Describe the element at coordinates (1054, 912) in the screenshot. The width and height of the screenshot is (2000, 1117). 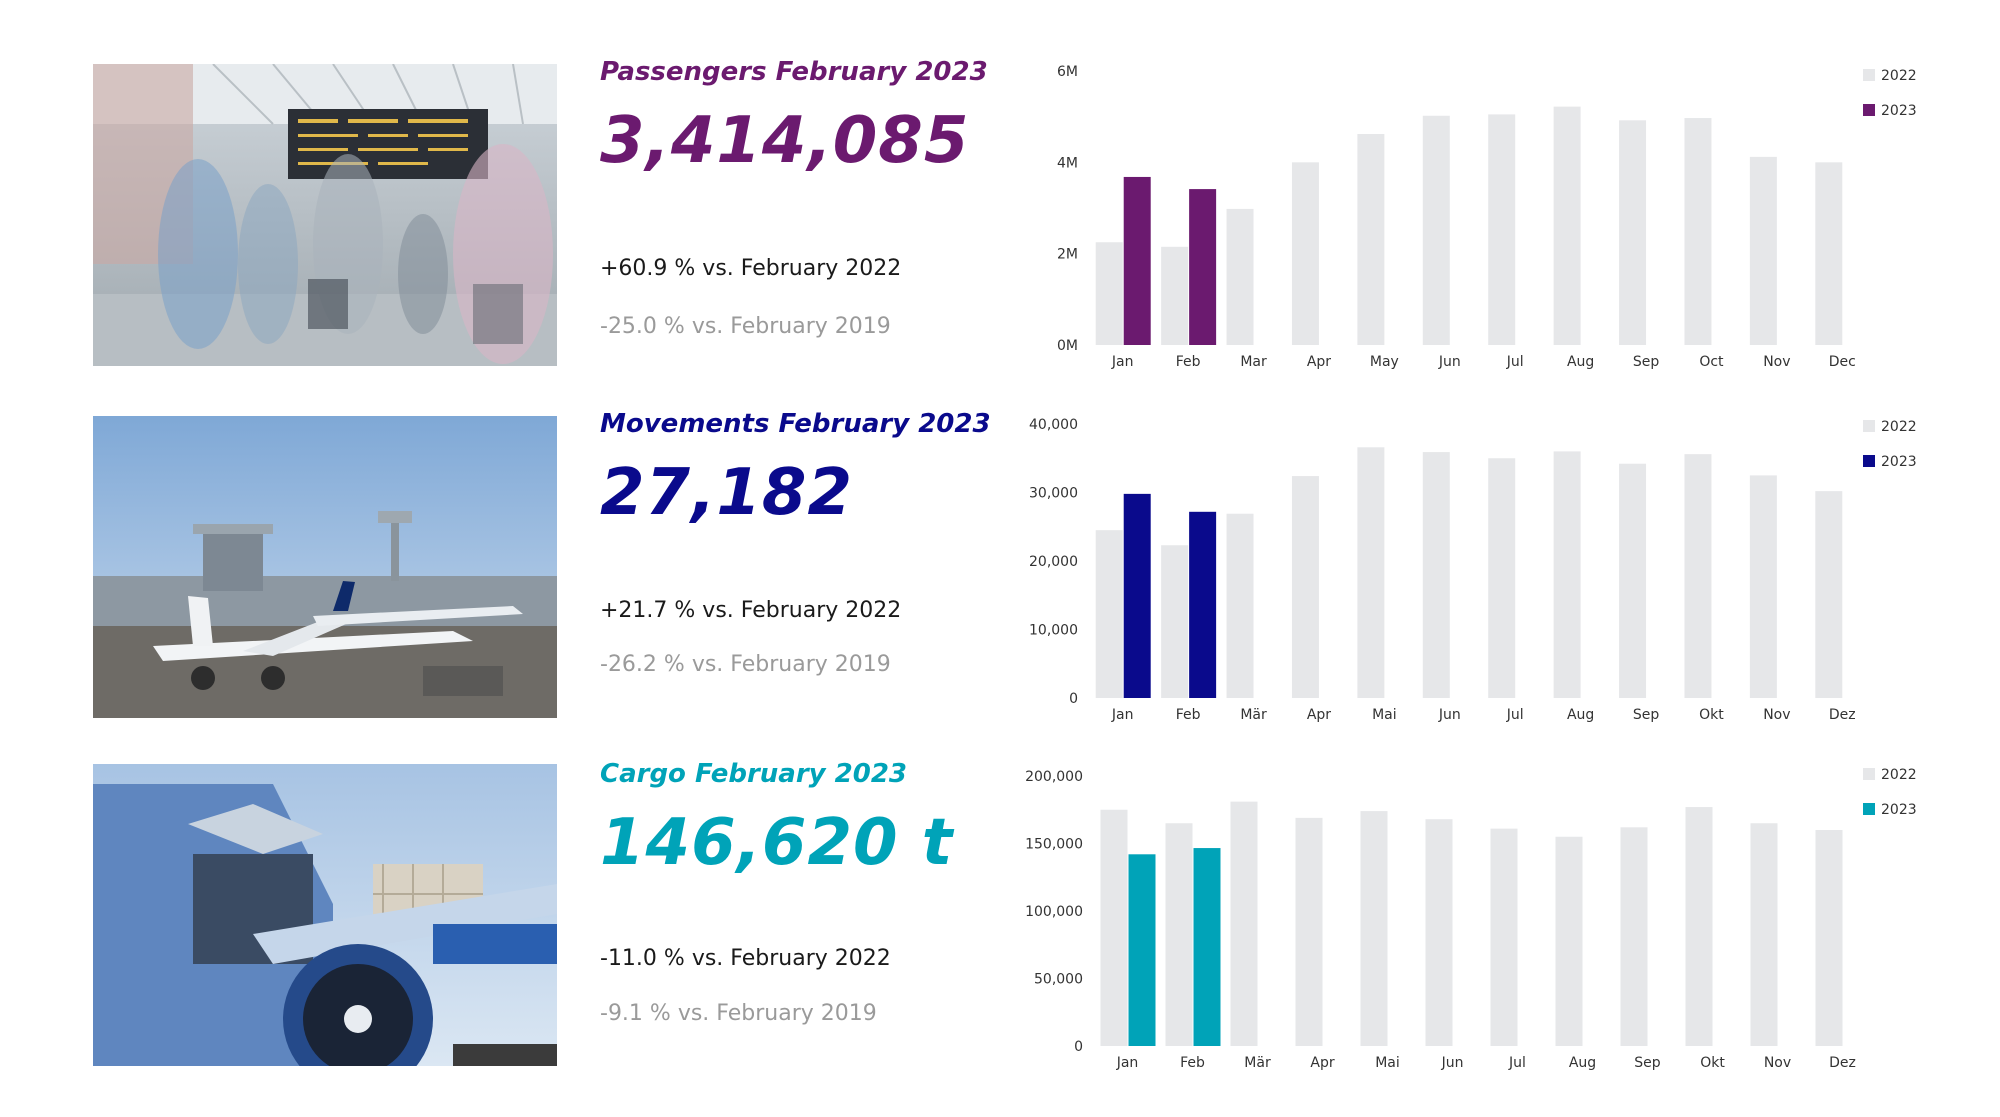
I see `y-tick-label: 100,000` at that location.